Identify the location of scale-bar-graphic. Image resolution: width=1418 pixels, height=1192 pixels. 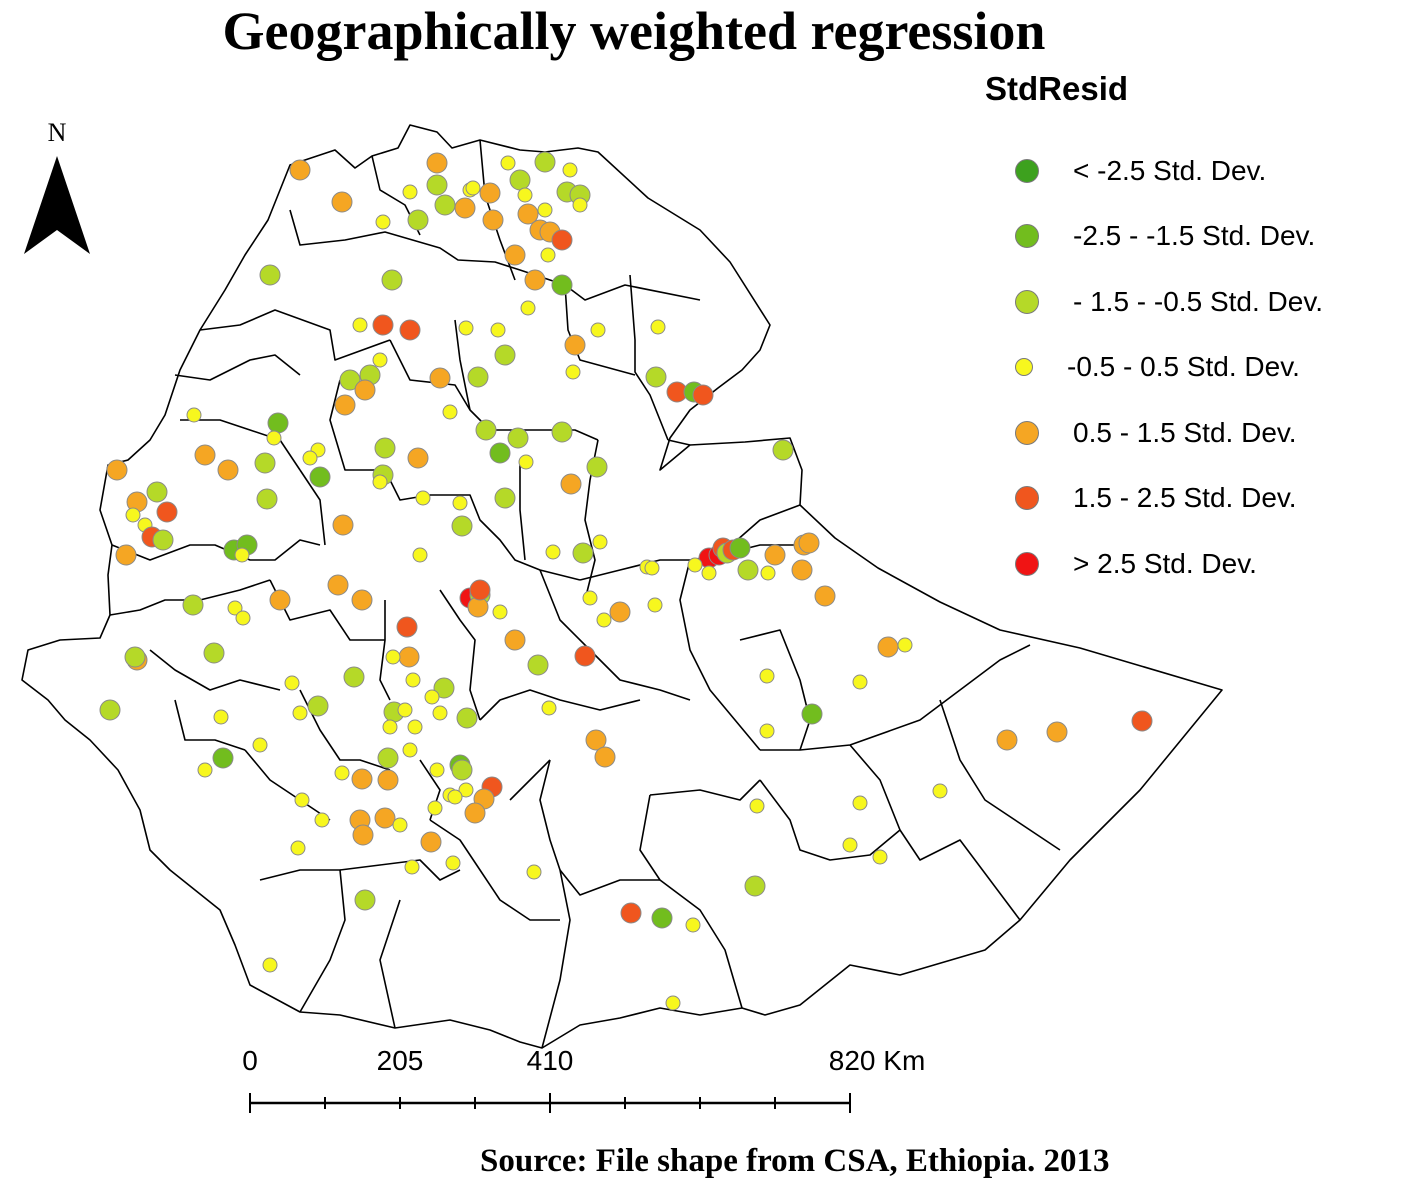
(550, 1103).